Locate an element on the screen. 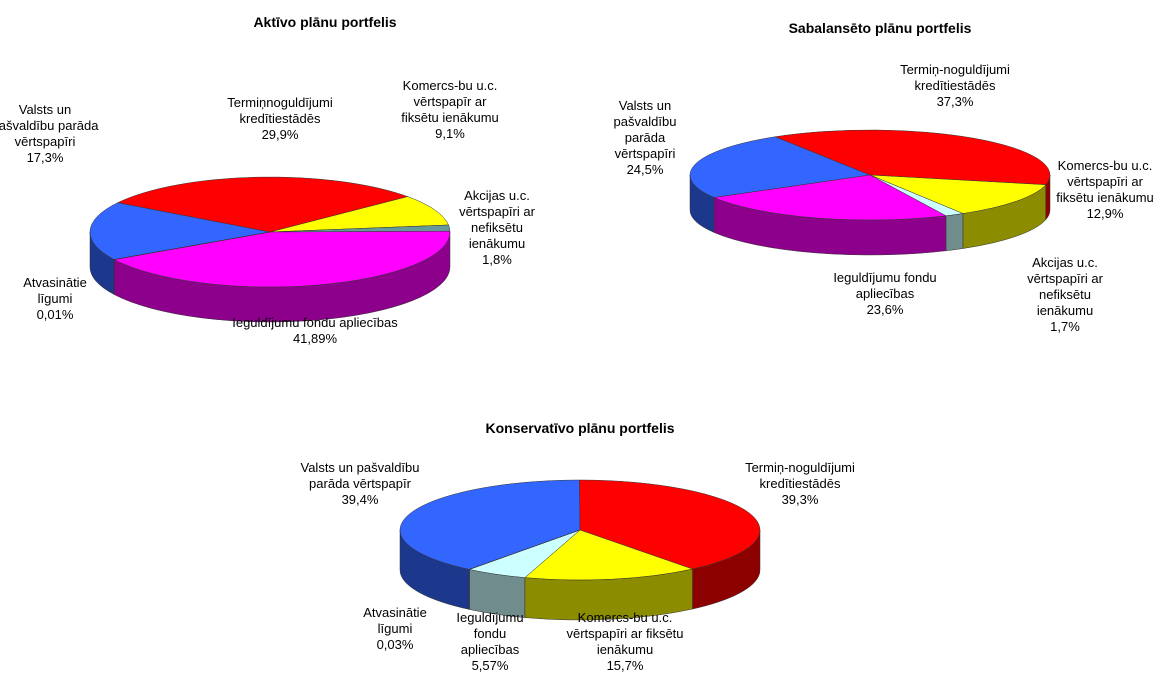 The height and width of the screenshot is (683, 1158). slice-label: Termiņ-noguldījumi kredītiestādēs 37,3% is located at coordinates (955, 86).